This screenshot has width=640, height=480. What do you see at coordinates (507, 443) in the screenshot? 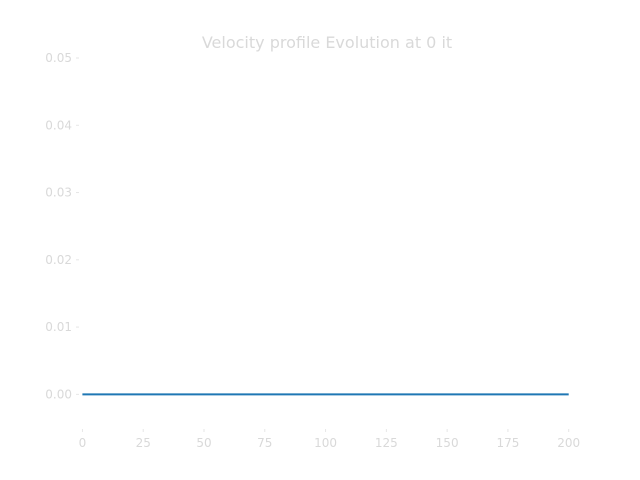
I see `x-tick-label: 175` at bounding box center [507, 443].